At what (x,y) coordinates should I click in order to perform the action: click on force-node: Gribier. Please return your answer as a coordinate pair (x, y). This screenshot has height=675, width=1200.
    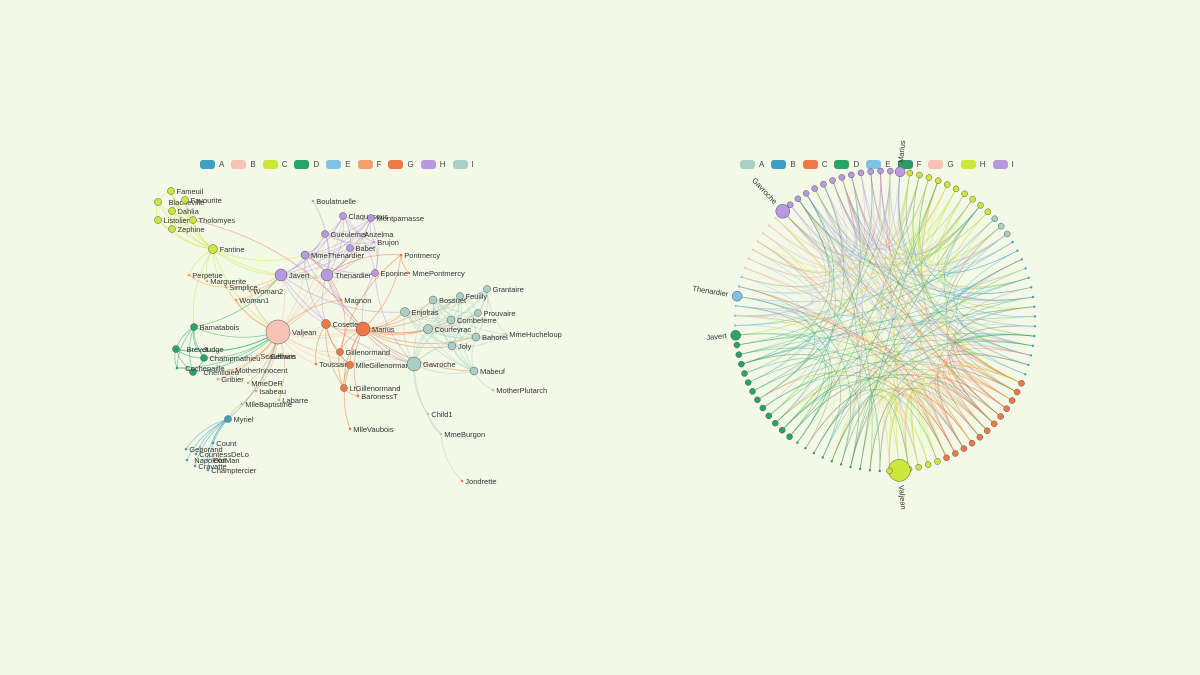
    Looking at the image, I should click on (230, 379).